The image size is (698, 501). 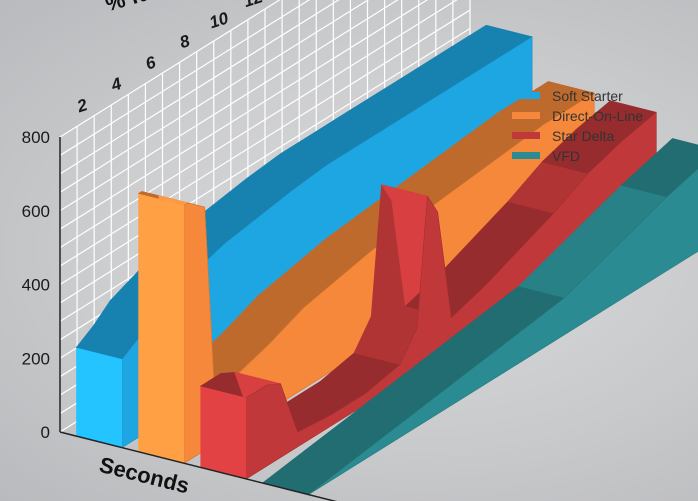 I want to click on legend-label: Star Delta, so click(x=583, y=136).